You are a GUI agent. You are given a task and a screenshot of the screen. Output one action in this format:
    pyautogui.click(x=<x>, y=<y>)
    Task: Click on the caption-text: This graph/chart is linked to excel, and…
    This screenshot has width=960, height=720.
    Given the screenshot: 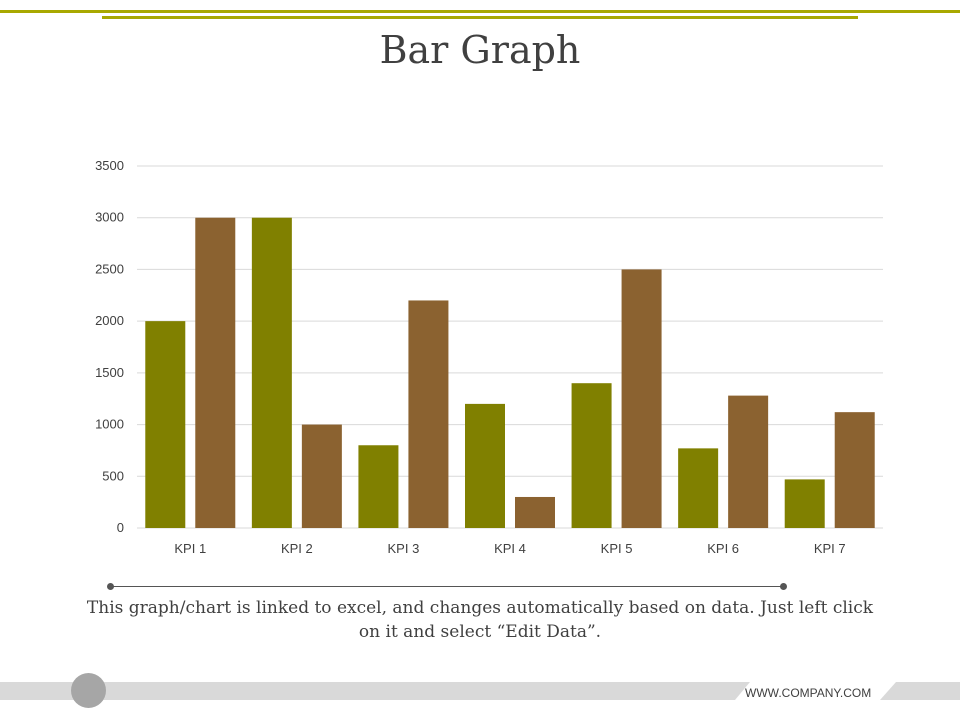 What is the action you would take?
    pyautogui.click(x=480, y=620)
    